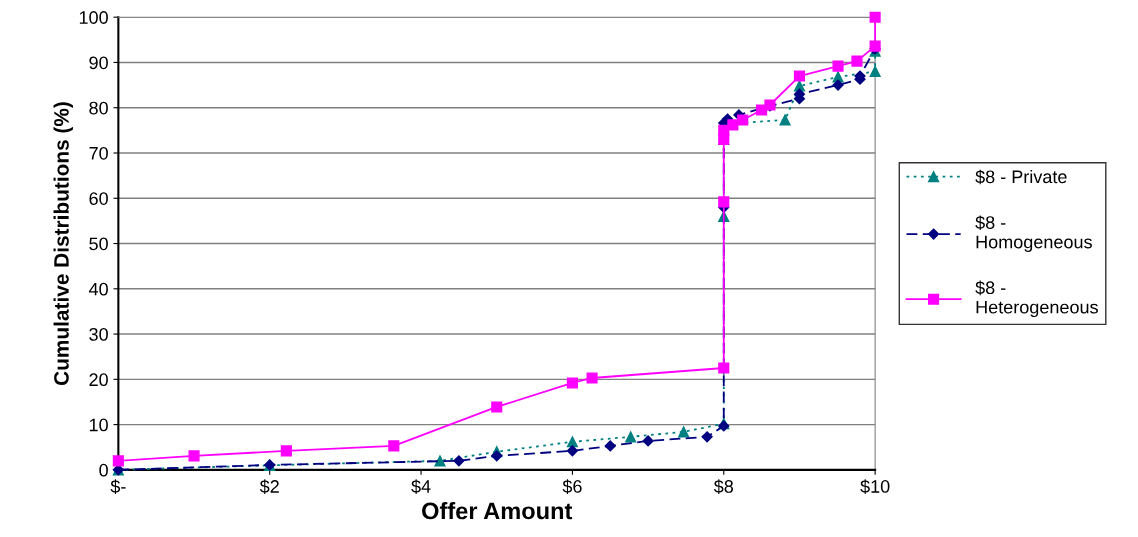  I want to click on y-tick-label: 20, so click(98, 380).